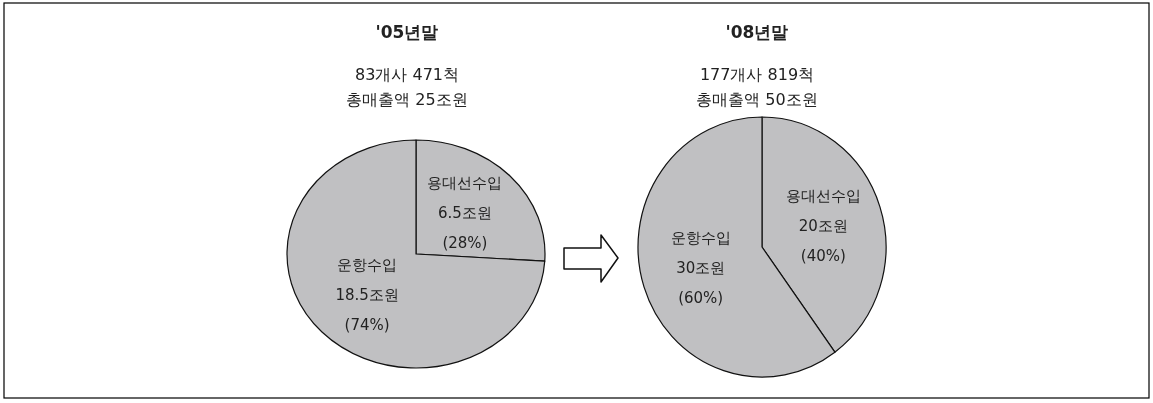 The width and height of the screenshot is (1153, 403). I want to click on chart-title: '05년말, so click(407, 32).